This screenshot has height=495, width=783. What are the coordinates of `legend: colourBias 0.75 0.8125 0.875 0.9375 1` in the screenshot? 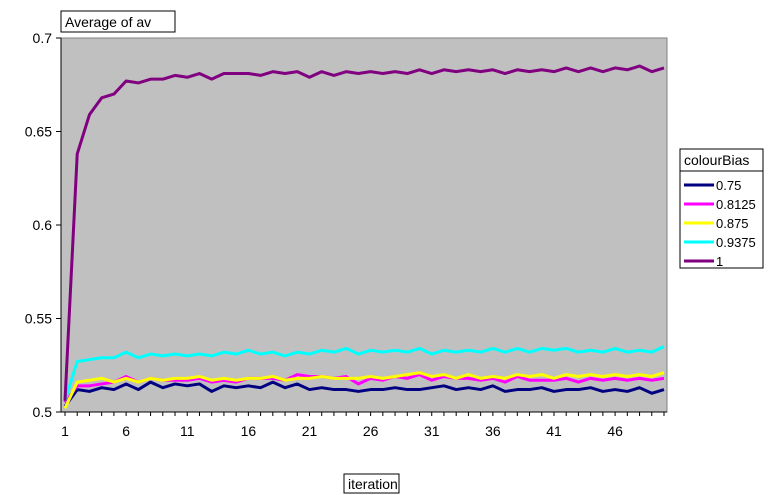 It's located at (721, 208).